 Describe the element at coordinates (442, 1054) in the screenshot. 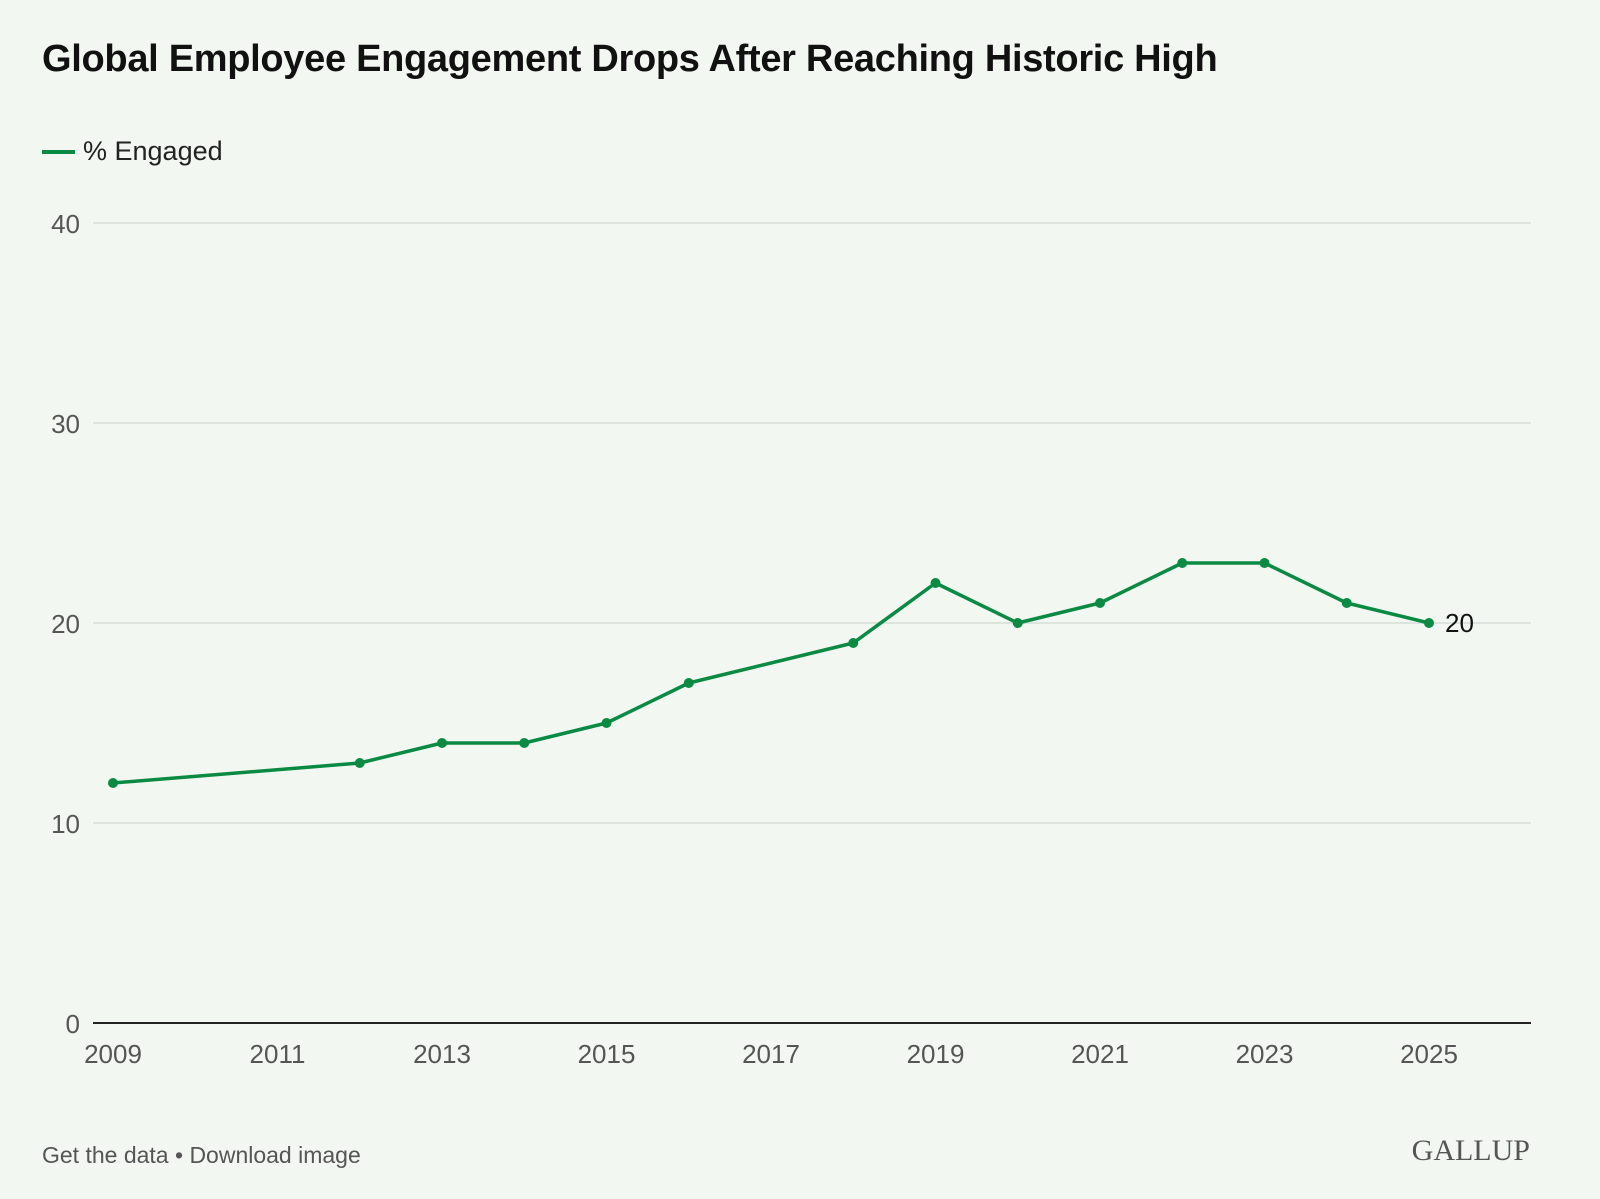

I see `x-tick-label: 2013` at that location.